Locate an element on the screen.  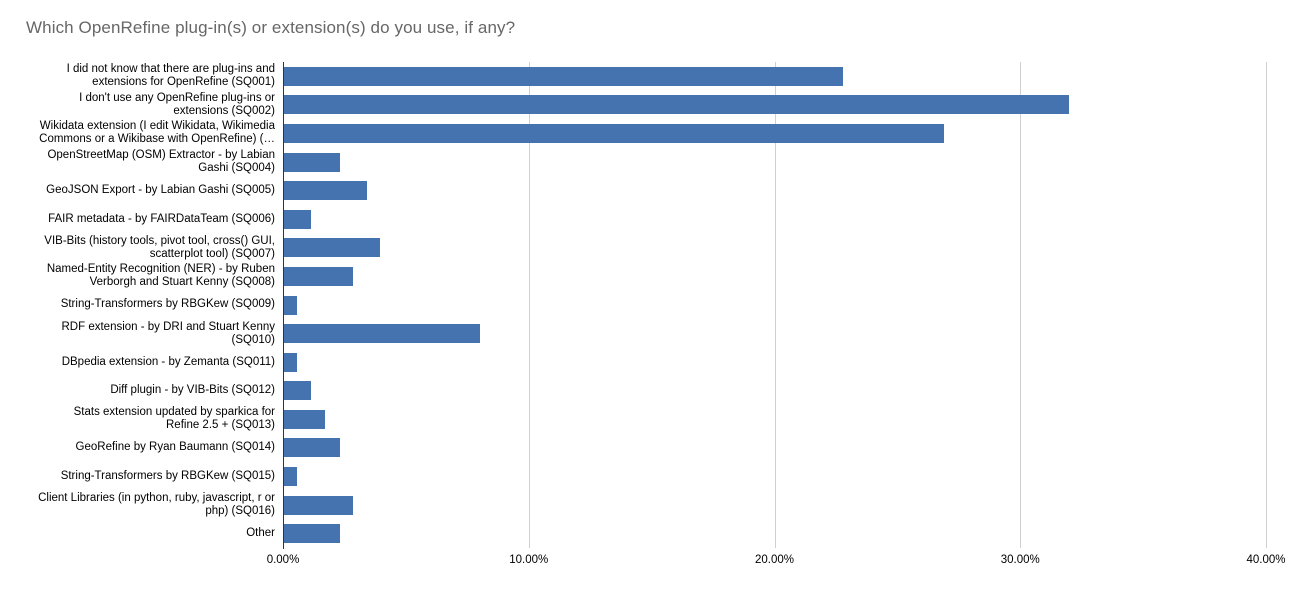
x-axis-tick-labels: 0.00% 10.00% 20.00% 30.00% 40.00% is located at coordinates (648, 564).